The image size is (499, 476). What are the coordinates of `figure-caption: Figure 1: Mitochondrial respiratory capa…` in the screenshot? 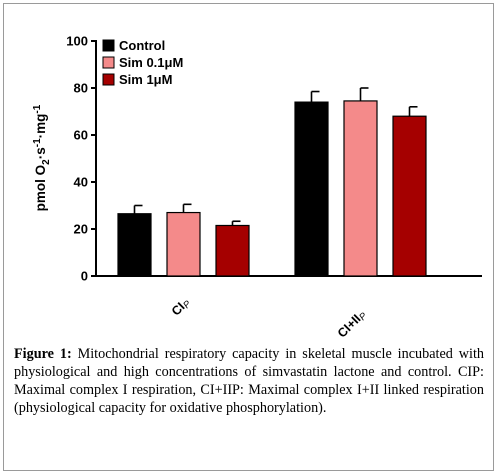 It's located at (249, 381).